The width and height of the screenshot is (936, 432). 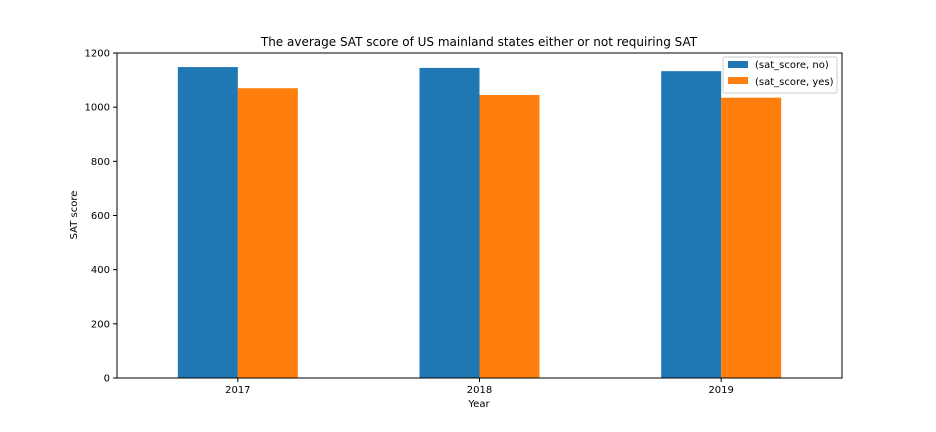 I want to click on y-tick-label: 1200, so click(x=97, y=54).